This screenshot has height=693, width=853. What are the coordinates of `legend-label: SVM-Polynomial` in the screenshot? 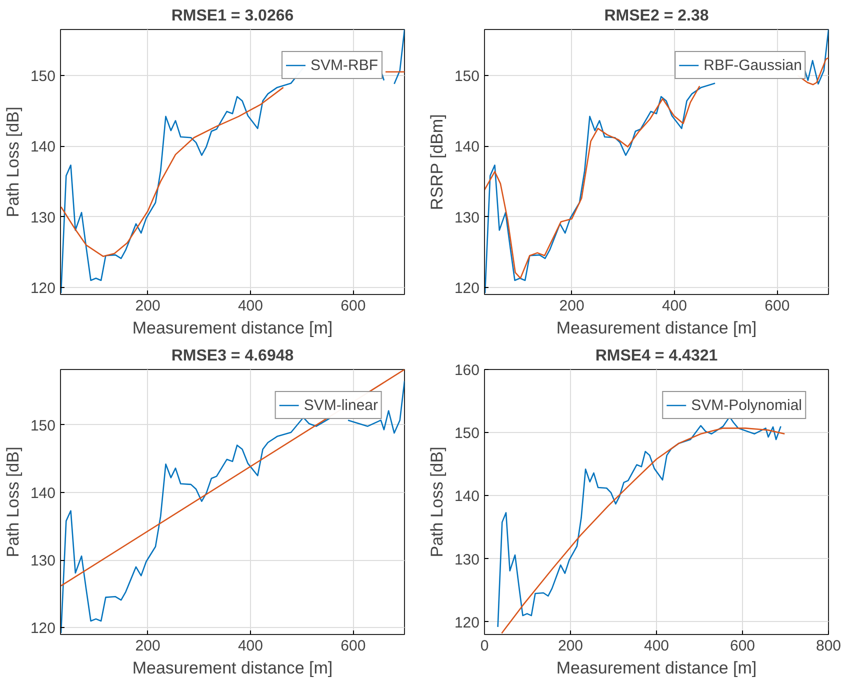 It's located at (746, 405).